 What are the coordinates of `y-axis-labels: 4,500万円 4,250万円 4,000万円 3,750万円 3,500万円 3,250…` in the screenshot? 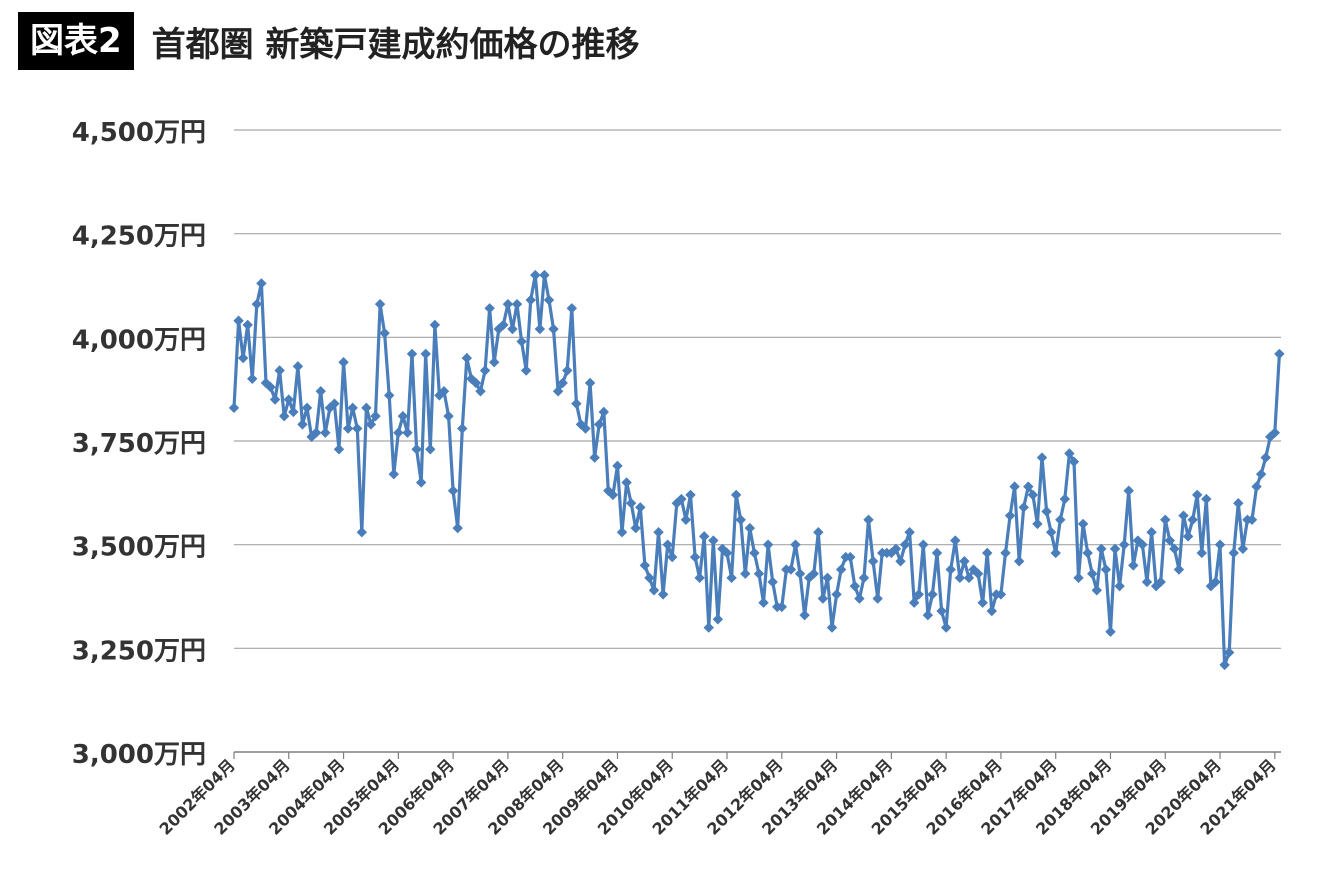 It's located at (139, 444).